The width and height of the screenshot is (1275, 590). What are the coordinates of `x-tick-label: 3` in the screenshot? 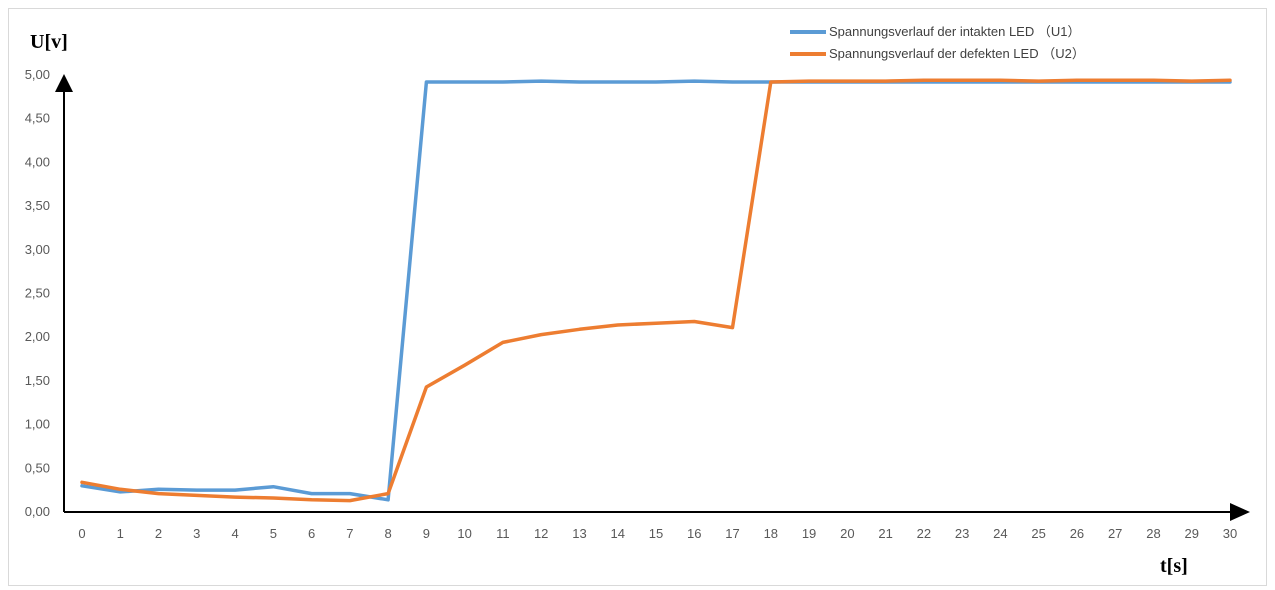 It's located at (196, 533).